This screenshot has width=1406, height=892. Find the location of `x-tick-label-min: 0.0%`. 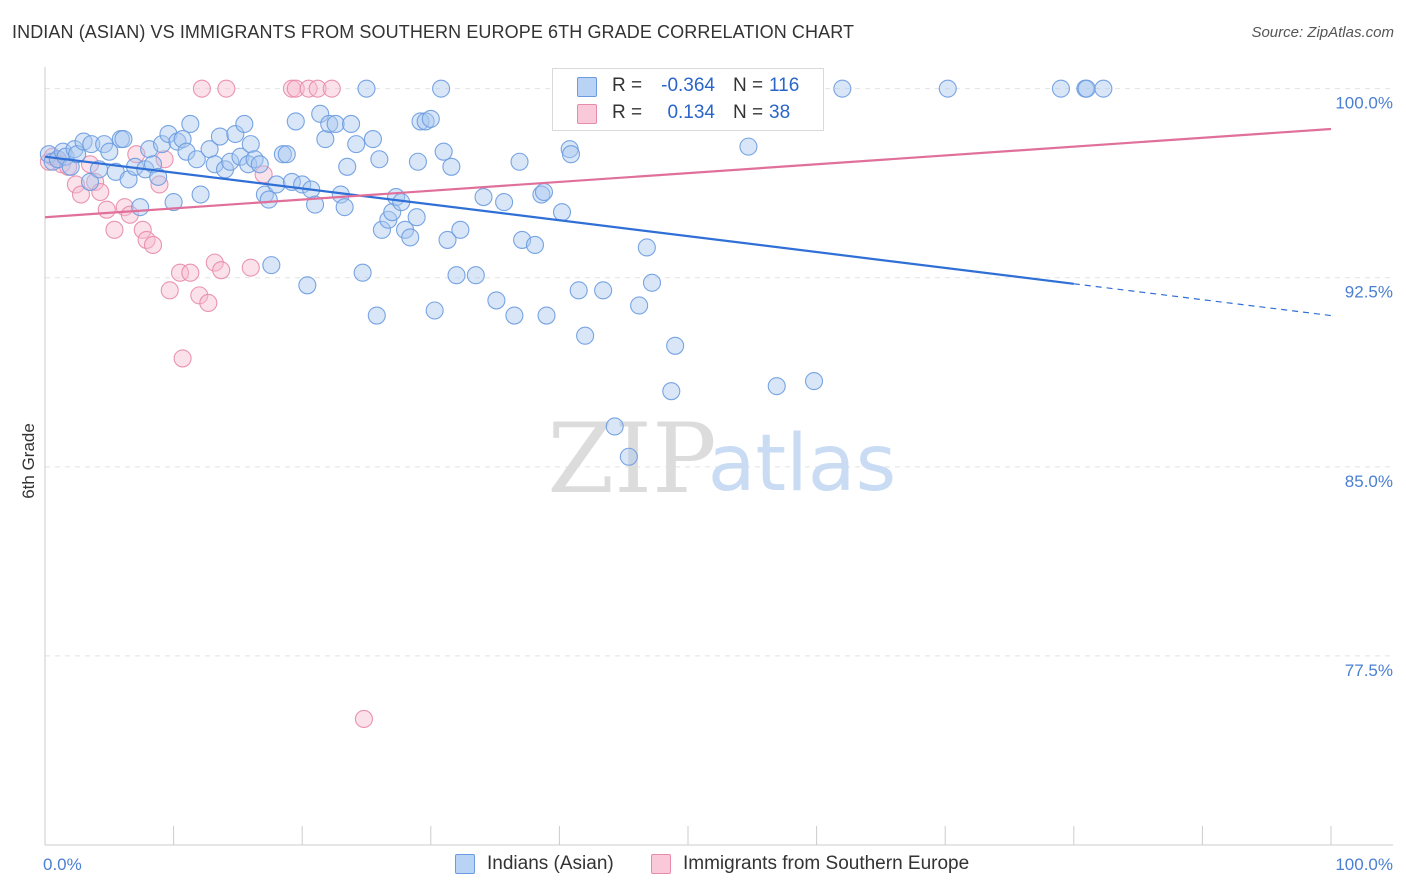

x-tick-label-min: 0.0% is located at coordinates (62, 864).